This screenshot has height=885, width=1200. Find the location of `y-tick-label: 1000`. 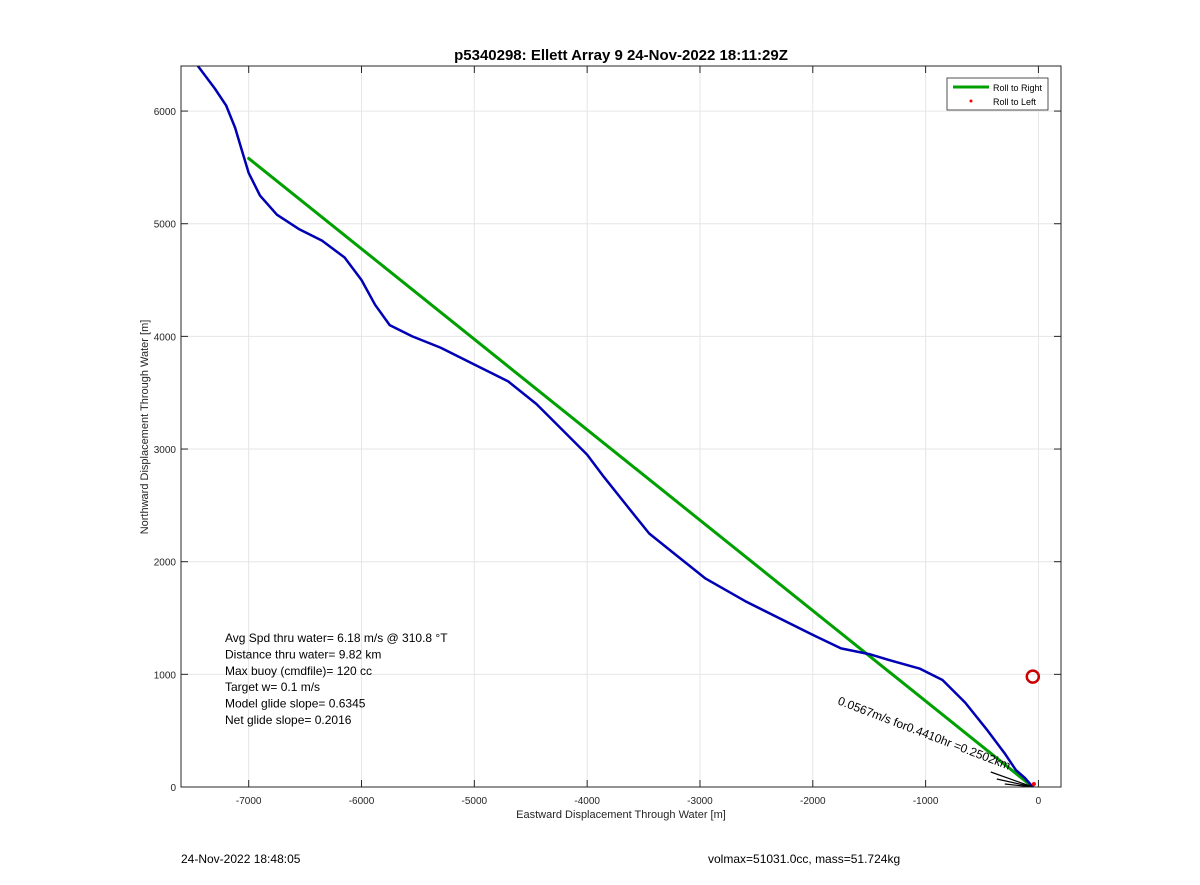

y-tick-label: 1000 is located at coordinates (165, 675).